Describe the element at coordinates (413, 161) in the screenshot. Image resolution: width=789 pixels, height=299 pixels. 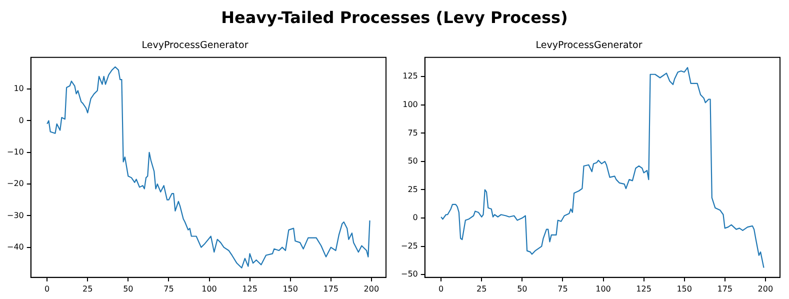
I see `y-tick-label: 50` at that location.